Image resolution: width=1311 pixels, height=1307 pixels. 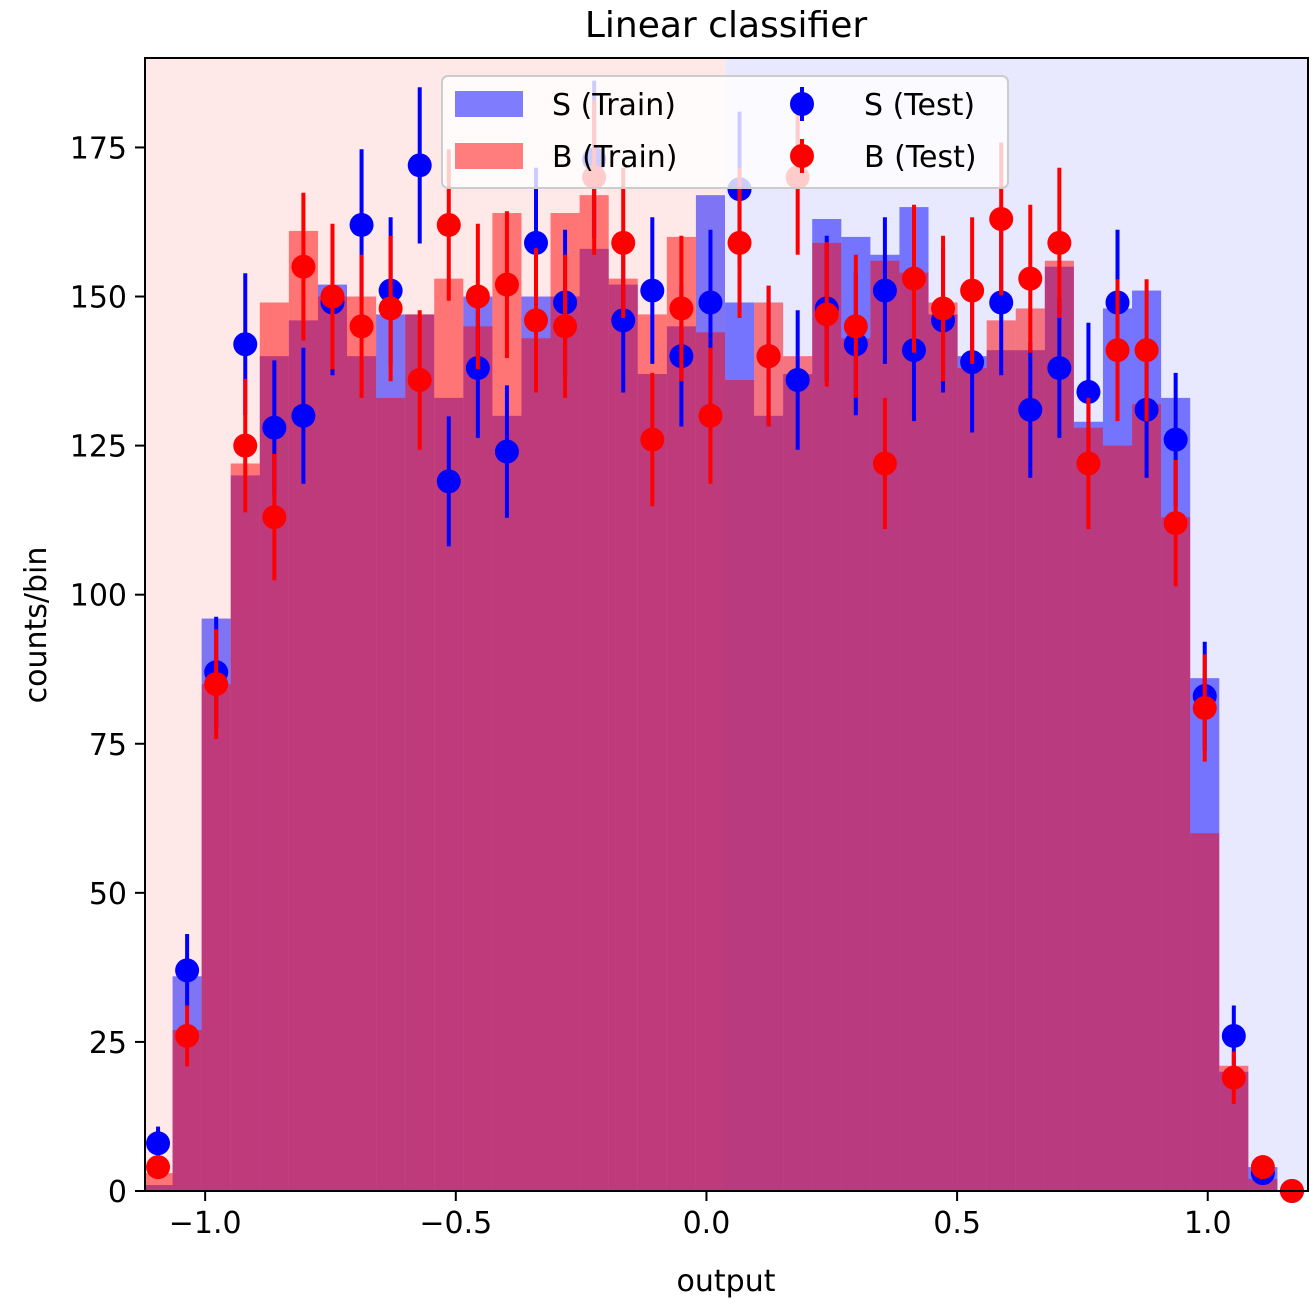 I want to click on x-tick-label: −0.5, so click(x=455, y=1223).